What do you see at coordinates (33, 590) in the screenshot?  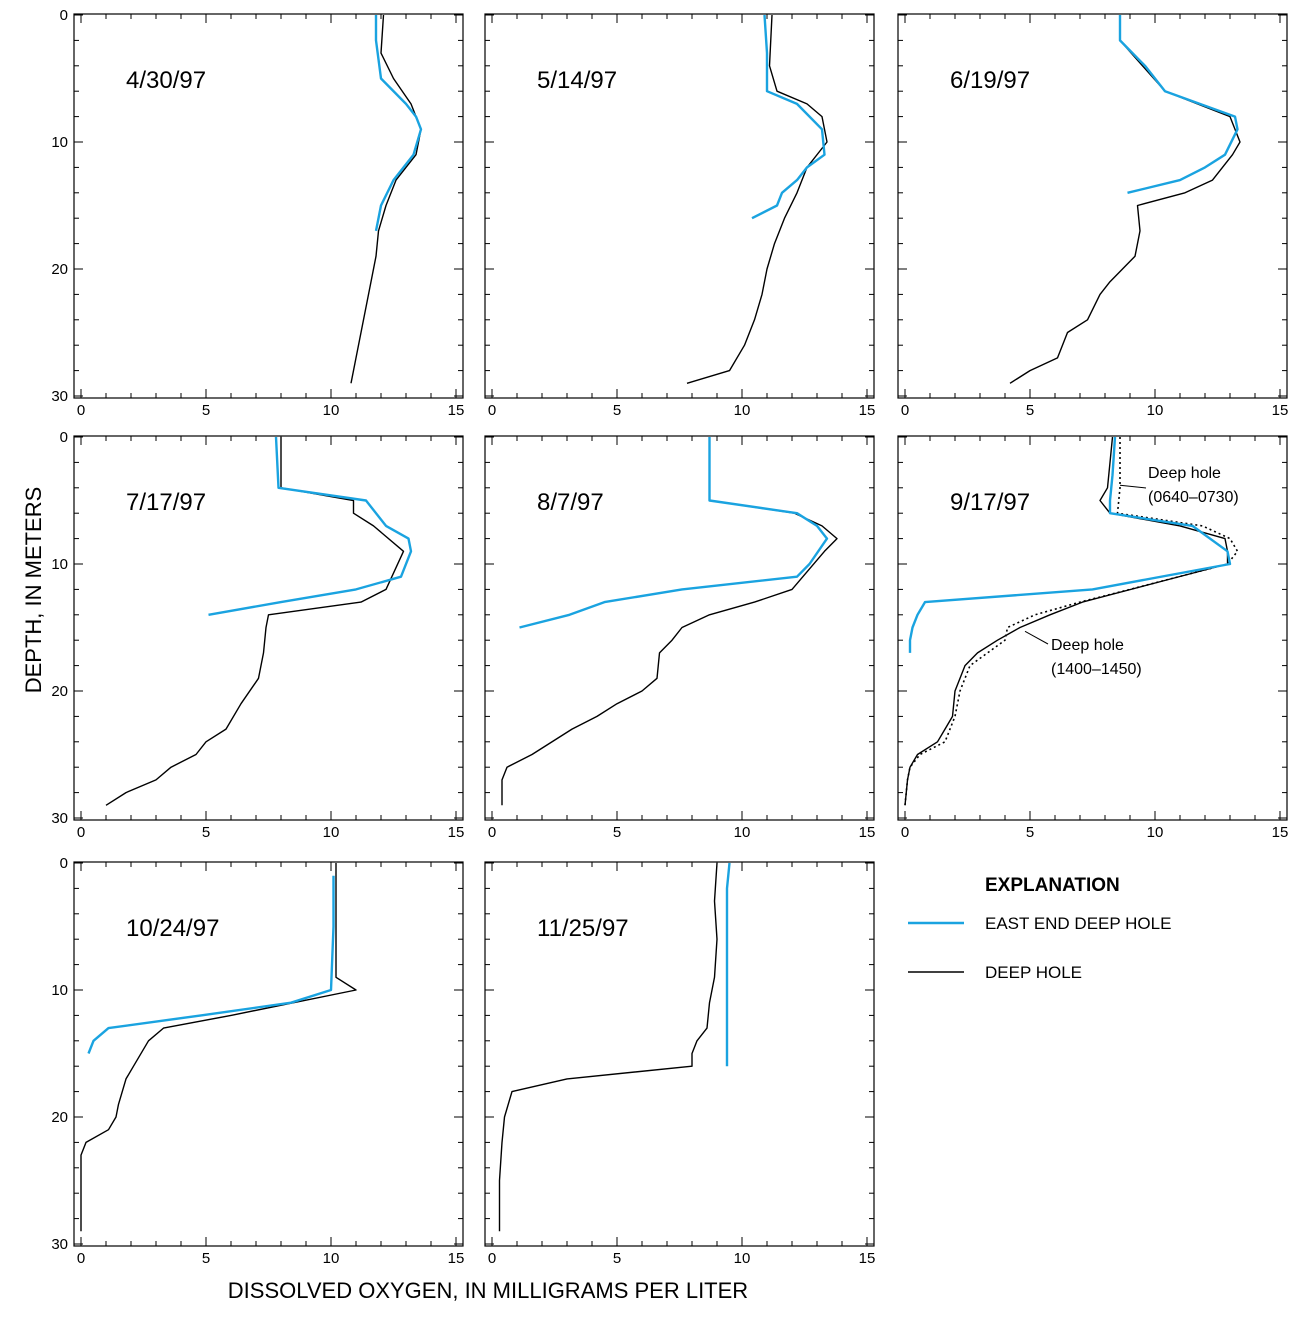 I see `y-axis-title: DEPTH, IN METERS` at bounding box center [33, 590].